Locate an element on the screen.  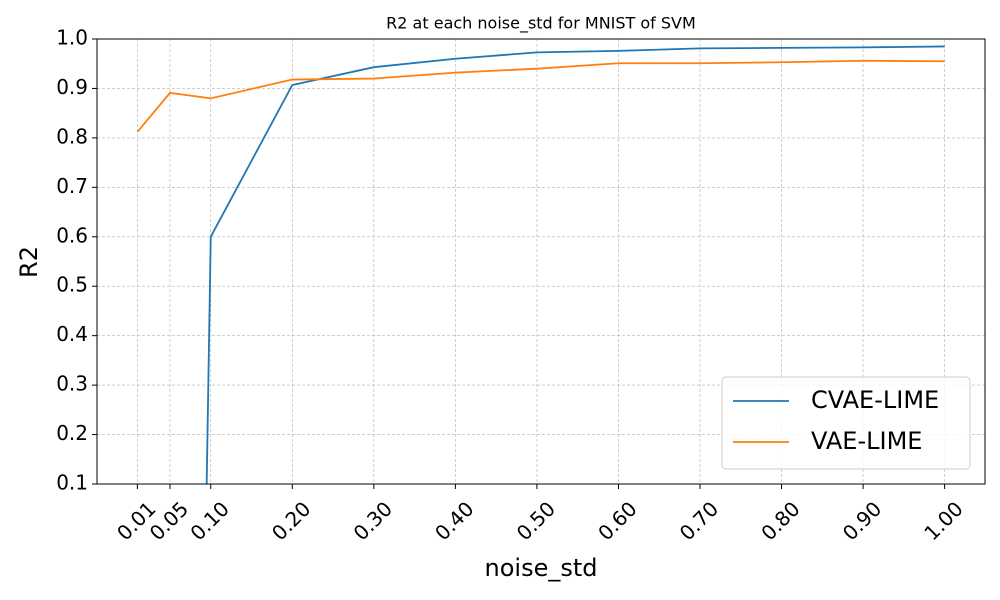
data-line is located at coordinates (540, 96).